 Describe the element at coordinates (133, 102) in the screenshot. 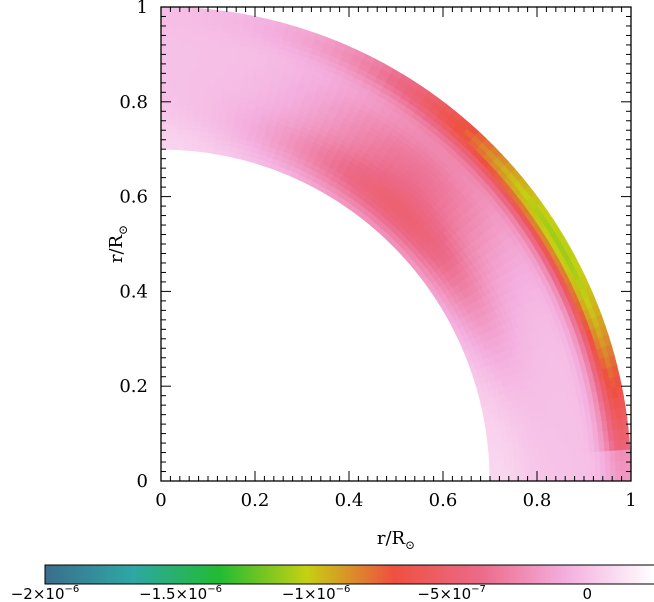

I see `y-tick-label: 0.8` at that location.